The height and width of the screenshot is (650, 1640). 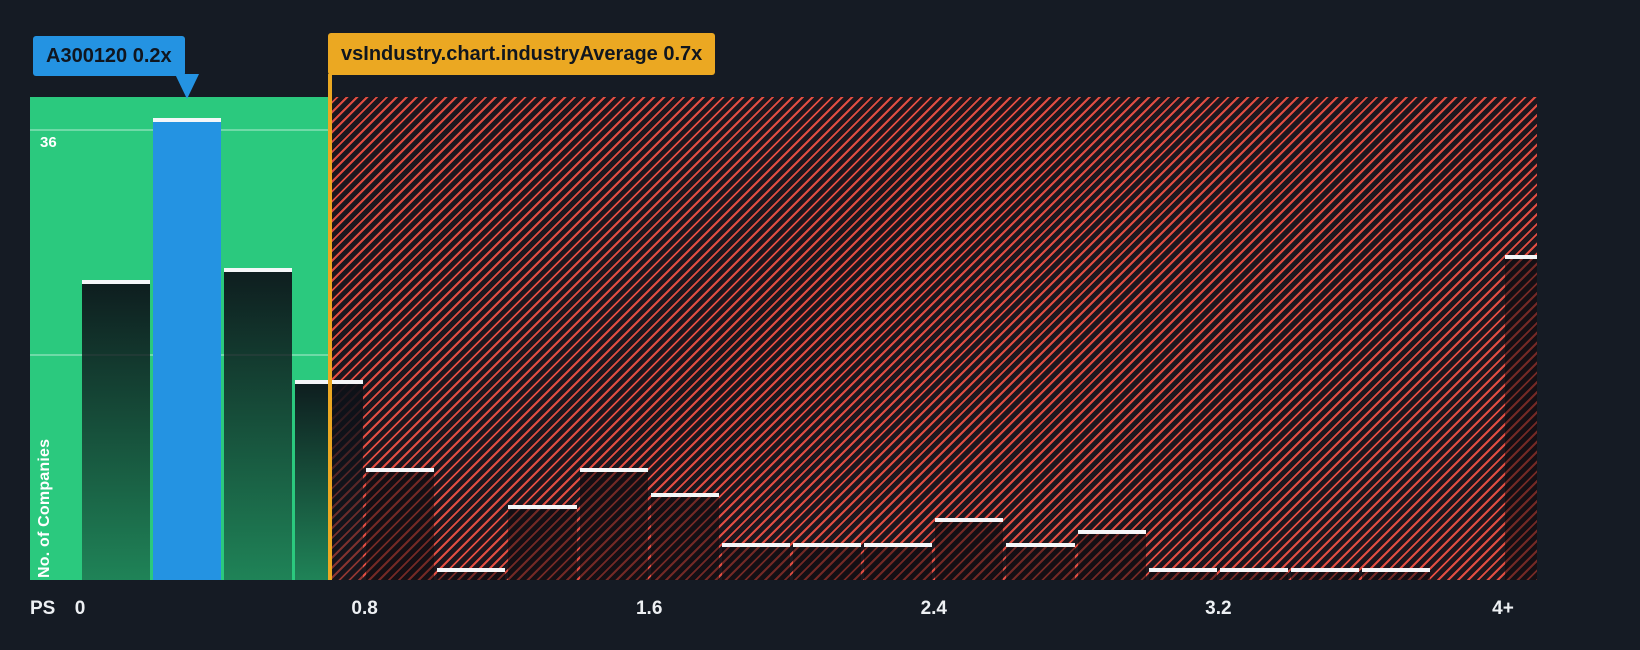 I want to click on x-tick-label: 2.4, so click(x=934, y=608).